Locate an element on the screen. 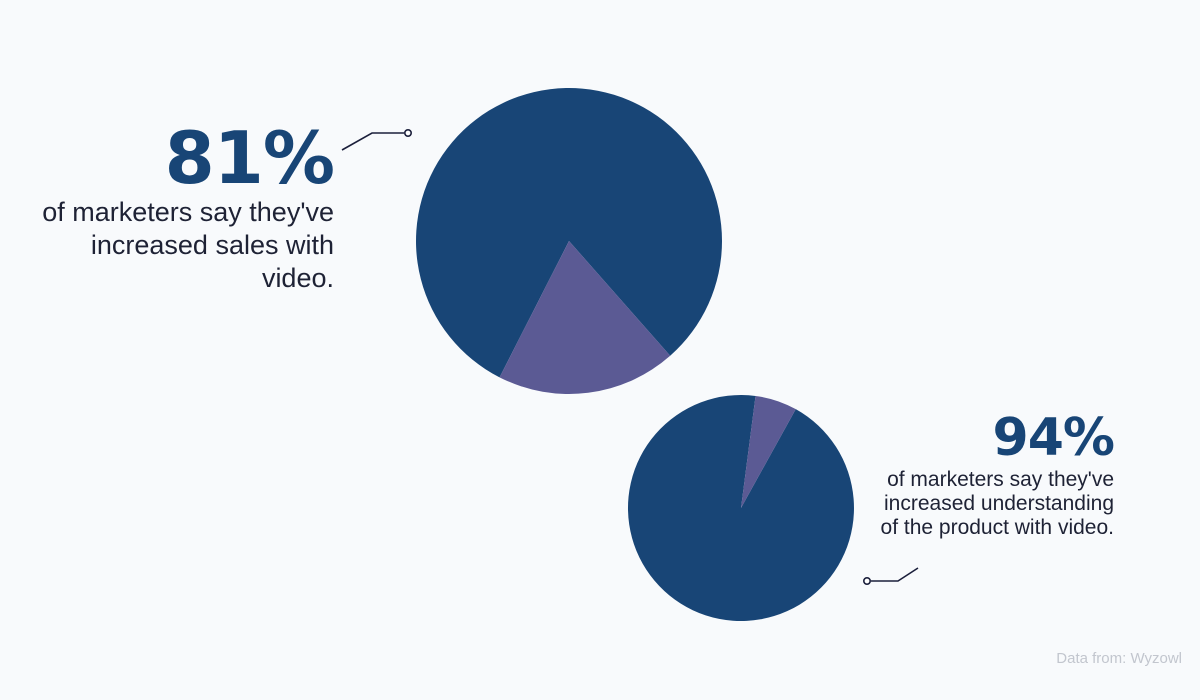  pie-chart-sales is located at coordinates (569, 240).